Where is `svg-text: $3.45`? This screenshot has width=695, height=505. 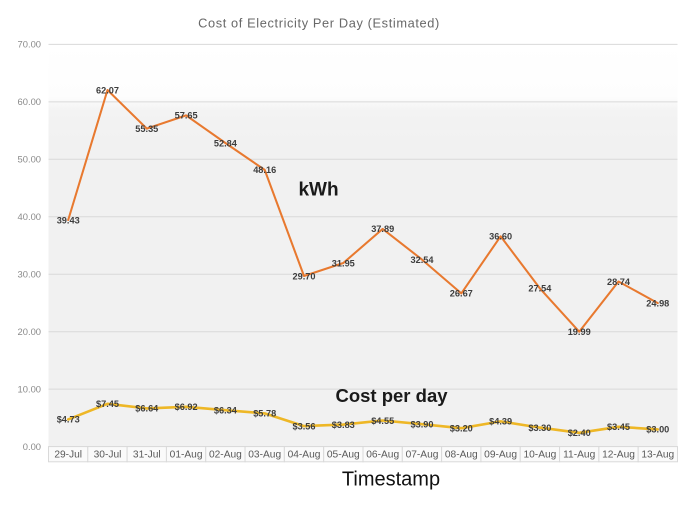 svg-text: $3.45 is located at coordinates (618, 427).